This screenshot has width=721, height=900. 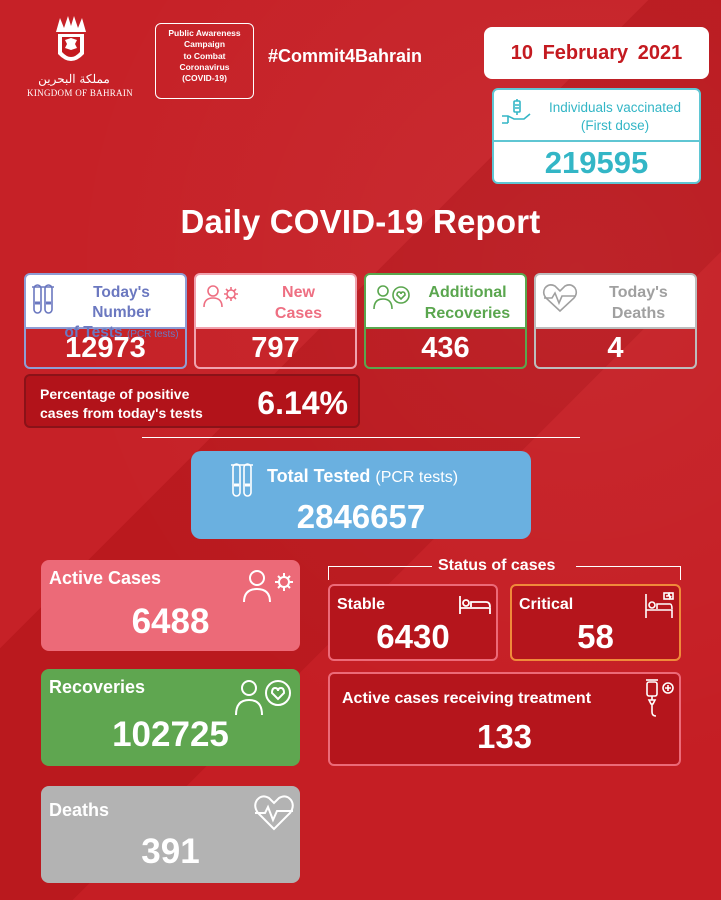 What do you see at coordinates (615, 117) in the screenshot?
I see `vaccinated-label: Individuals vaccinated (First dose)` at bounding box center [615, 117].